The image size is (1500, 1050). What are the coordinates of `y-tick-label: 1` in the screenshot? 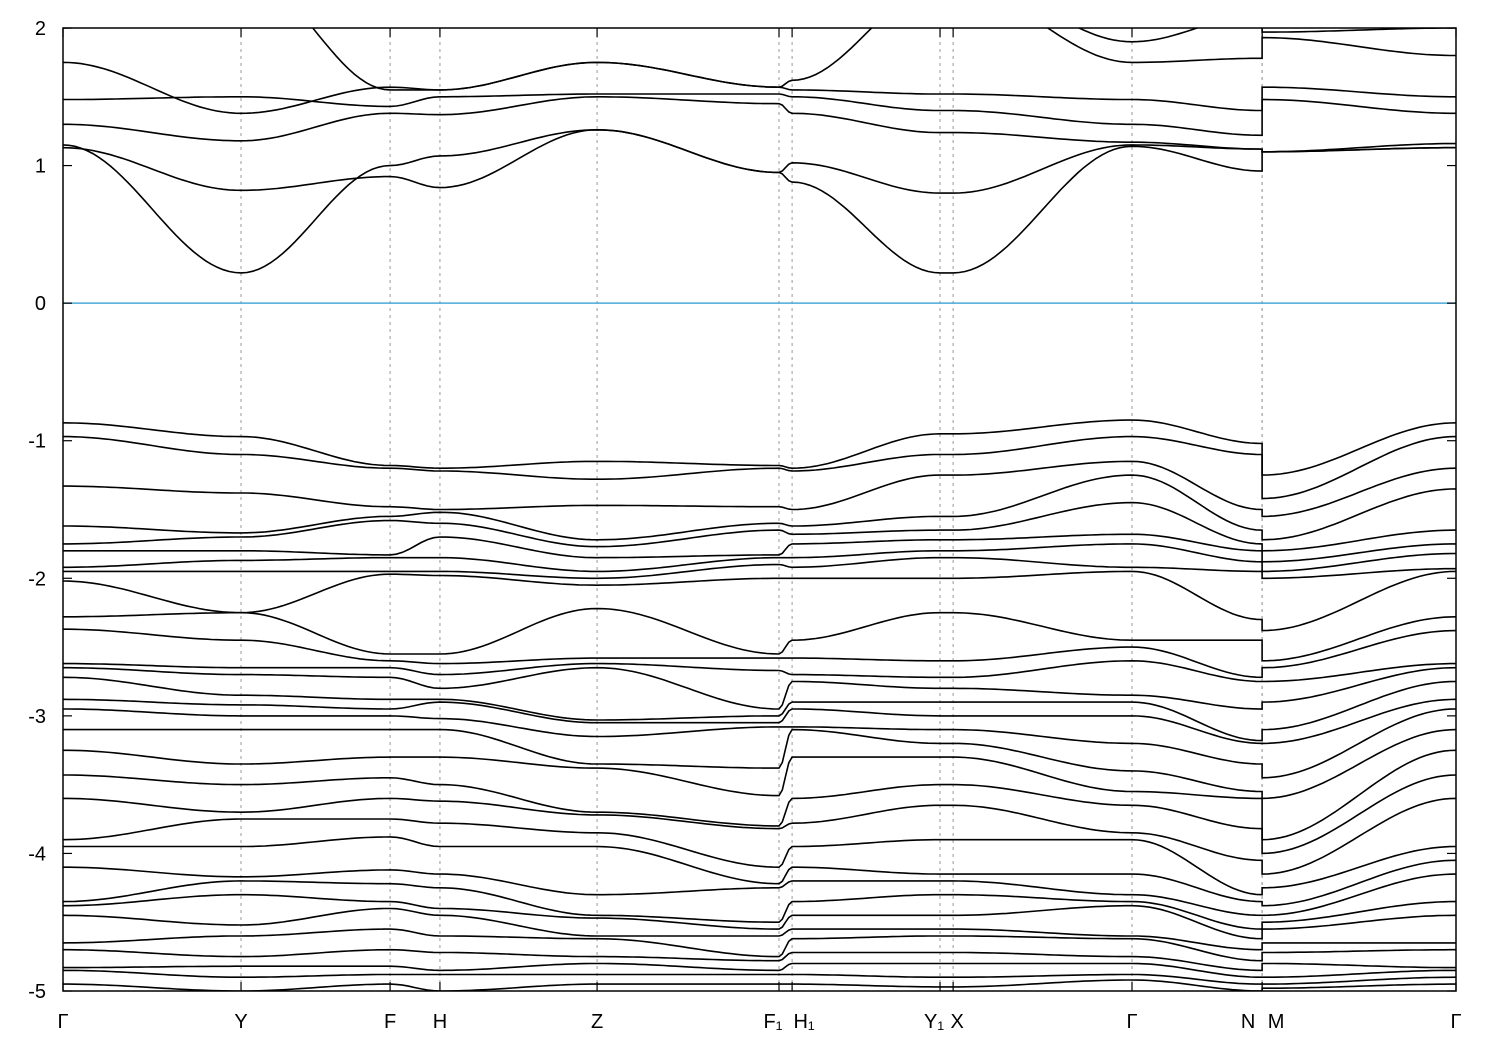 It's located at (40, 167).